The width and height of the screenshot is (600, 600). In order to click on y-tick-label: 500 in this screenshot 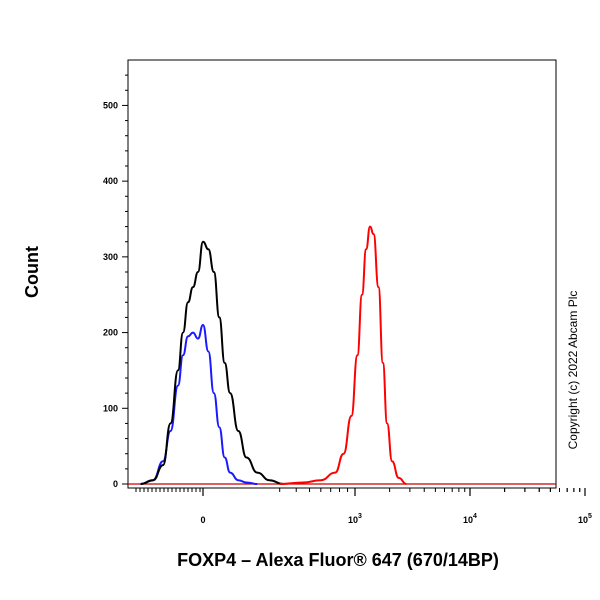, I will do `click(110, 105)`.